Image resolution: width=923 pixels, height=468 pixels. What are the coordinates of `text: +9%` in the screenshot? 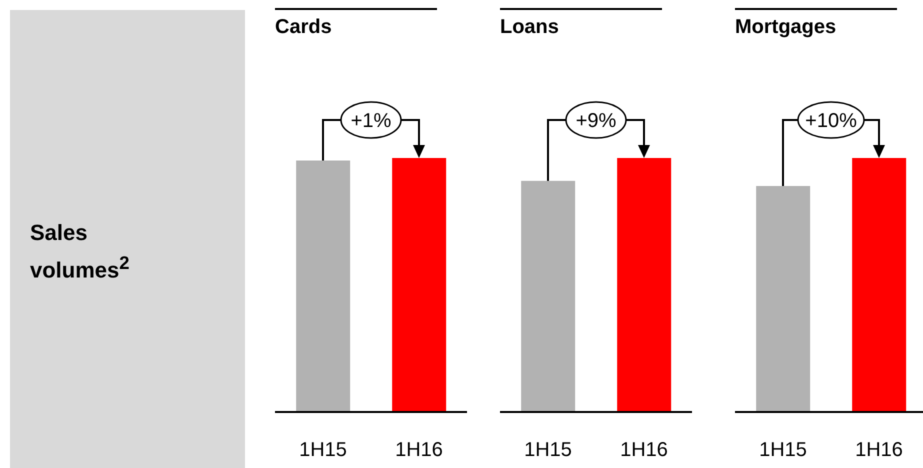 It's located at (596, 121).